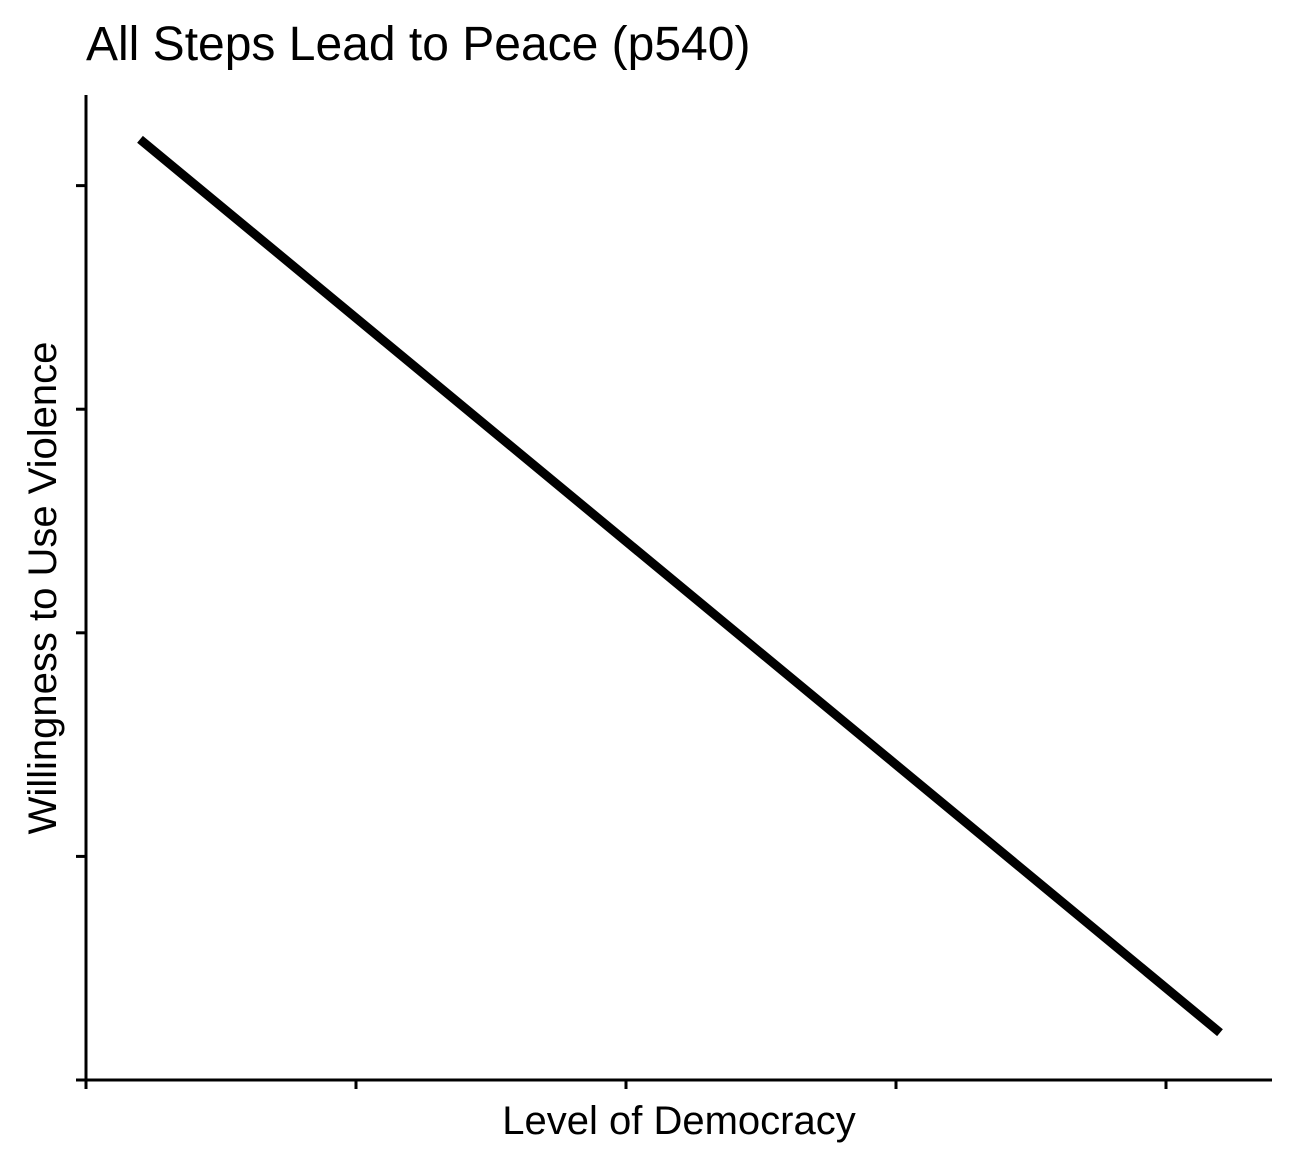 The height and width of the screenshot is (1166, 1296). I want to click on chart-title: All Steps Lead to Peace (p540), so click(418, 44).